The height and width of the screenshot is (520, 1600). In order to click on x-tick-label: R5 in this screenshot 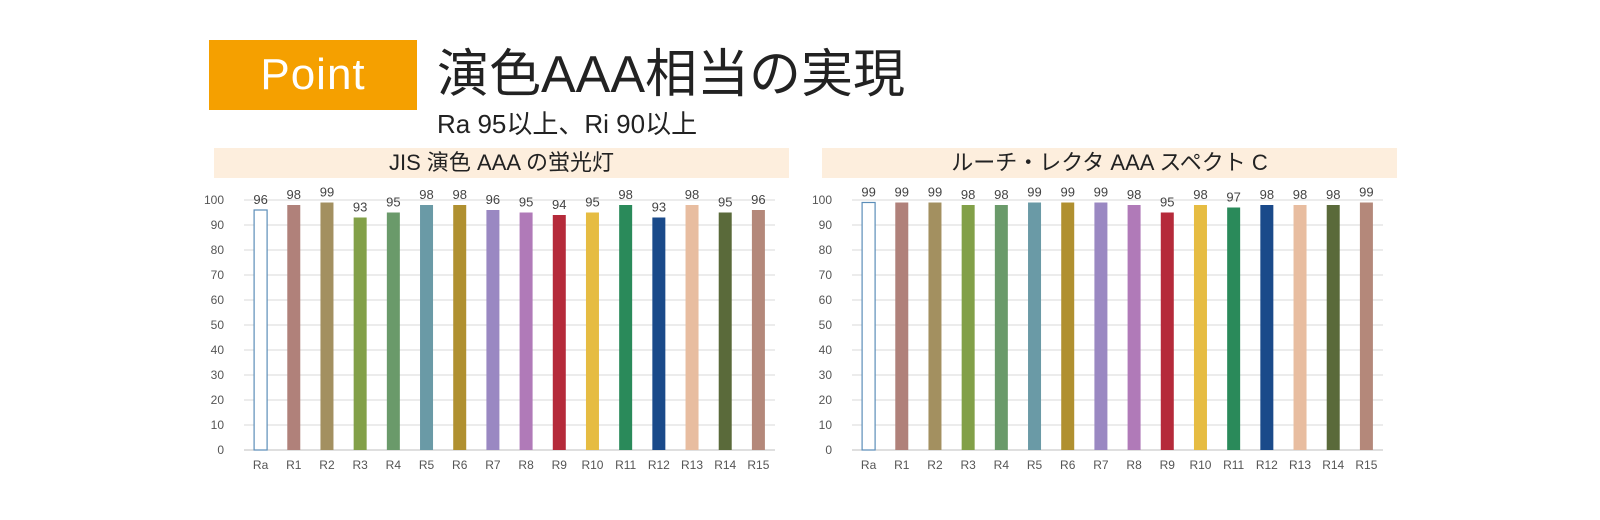, I will do `click(427, 465)`.